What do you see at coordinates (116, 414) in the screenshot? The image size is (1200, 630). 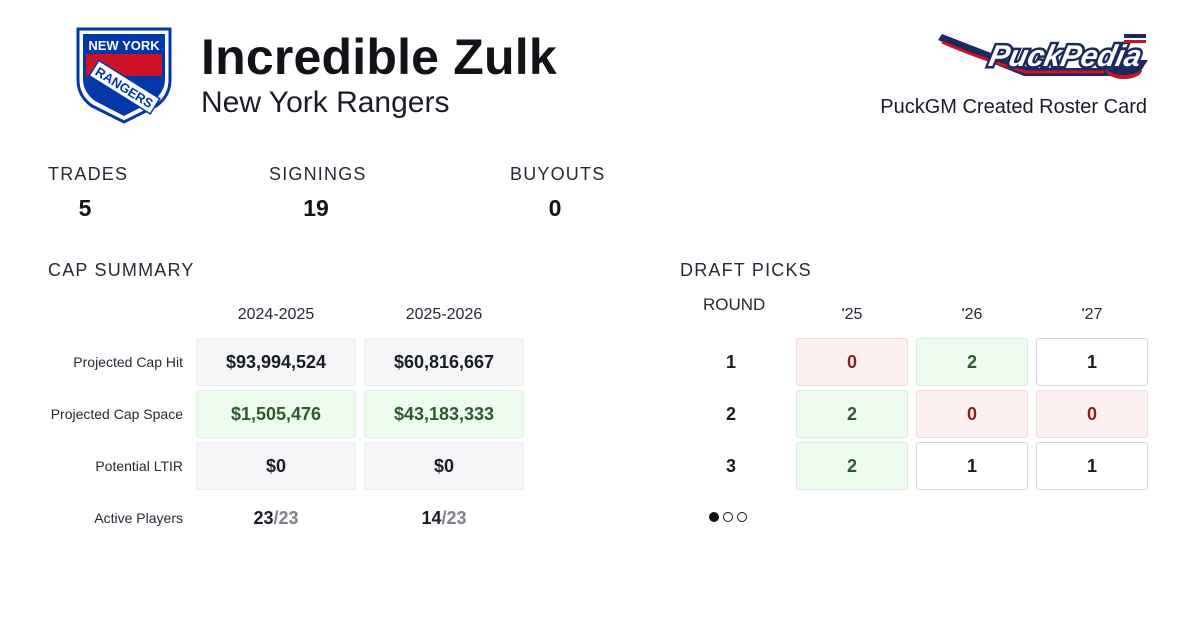 I see `cap-row-label-cap-space: Projected Cap Space` at bounding box center [116, 414].